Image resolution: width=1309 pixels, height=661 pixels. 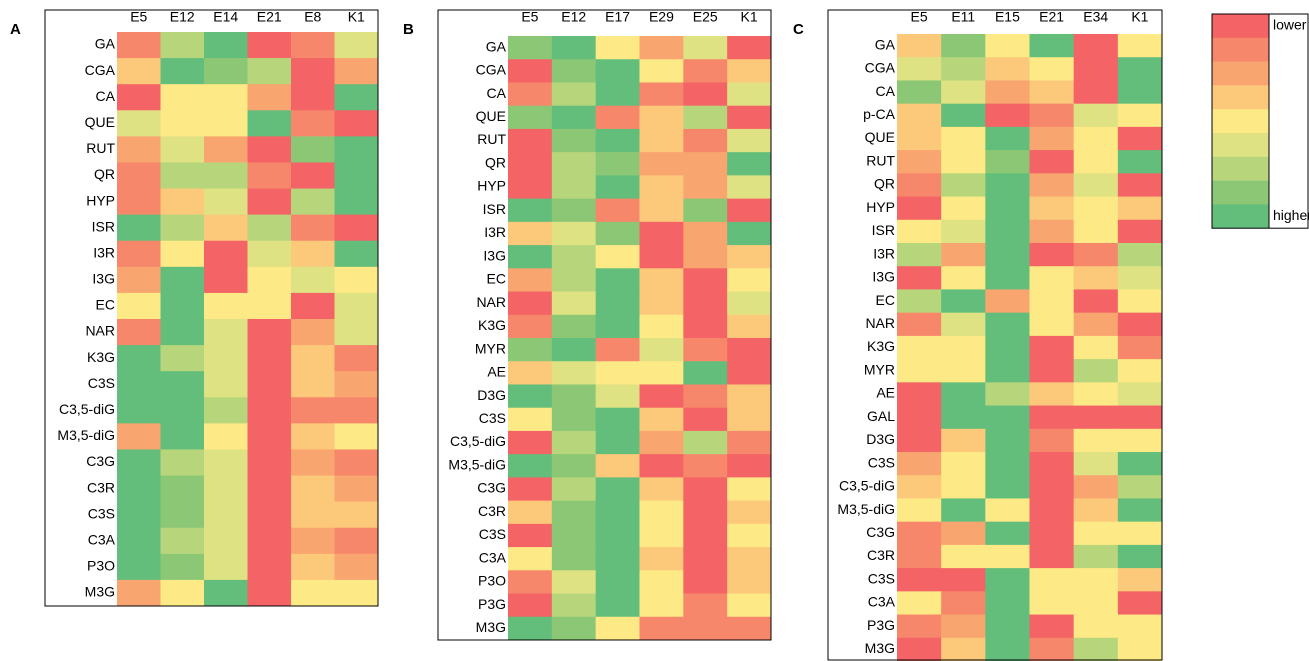 What do you see at coordinates (705, 17) in the screenshot?
I see `column-label: E25` at bounding box center [705, 17].